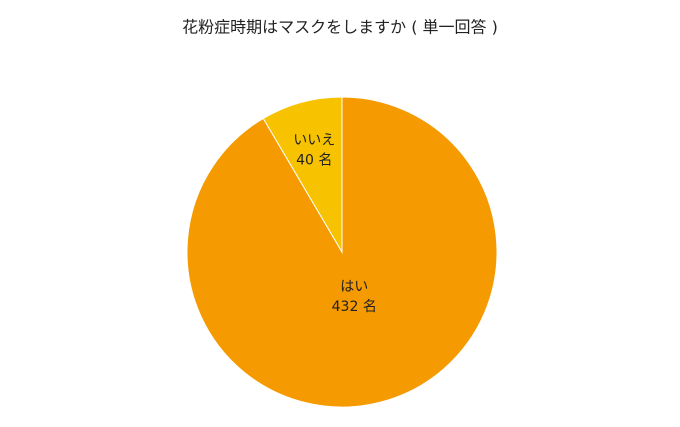  I want to click on chart-title: 花粉症時期はマスクをしますか ( 単一回答 ), so click(340, 27).